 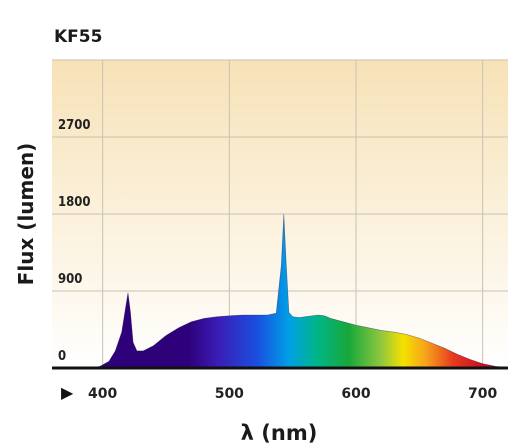 I want to click on x-axis-label: λ (nm), so click(x=279, y=433).